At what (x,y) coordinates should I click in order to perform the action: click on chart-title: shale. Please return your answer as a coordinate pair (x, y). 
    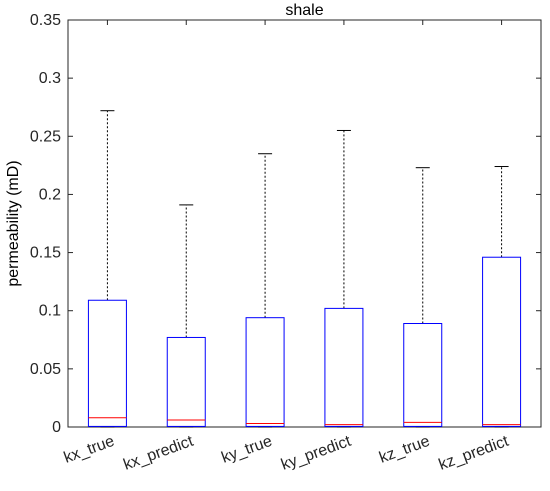
    Looking at the image, I should click on (304, 10).